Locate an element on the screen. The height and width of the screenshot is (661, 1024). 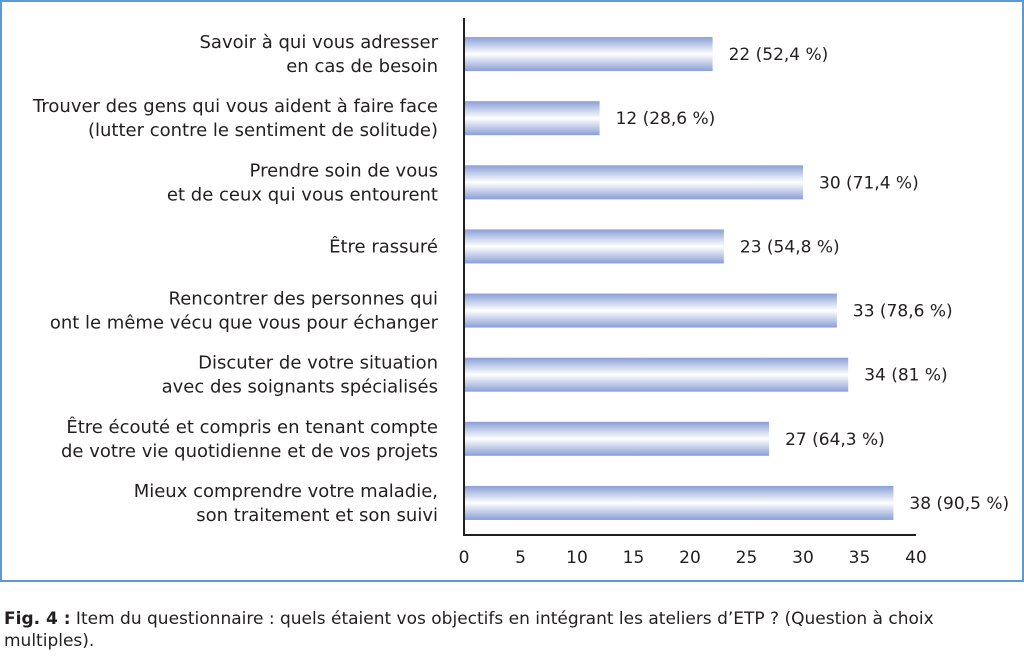
category-label: avec des soignants spécialisés is located at coordinates (300, 387).